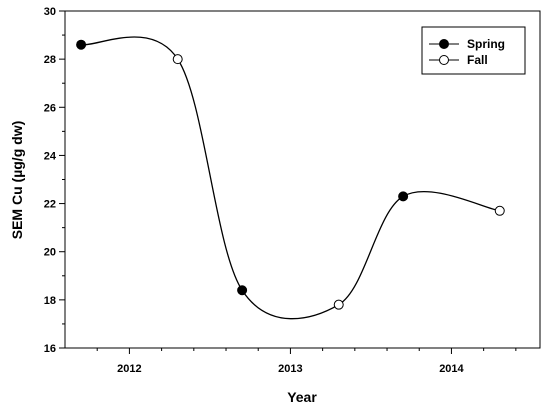  What do you see at coordinates (306, 361) in the screenshot?
I see `x-axis-ticks: 2012 2013 2014` at bounding box center [306, 361].